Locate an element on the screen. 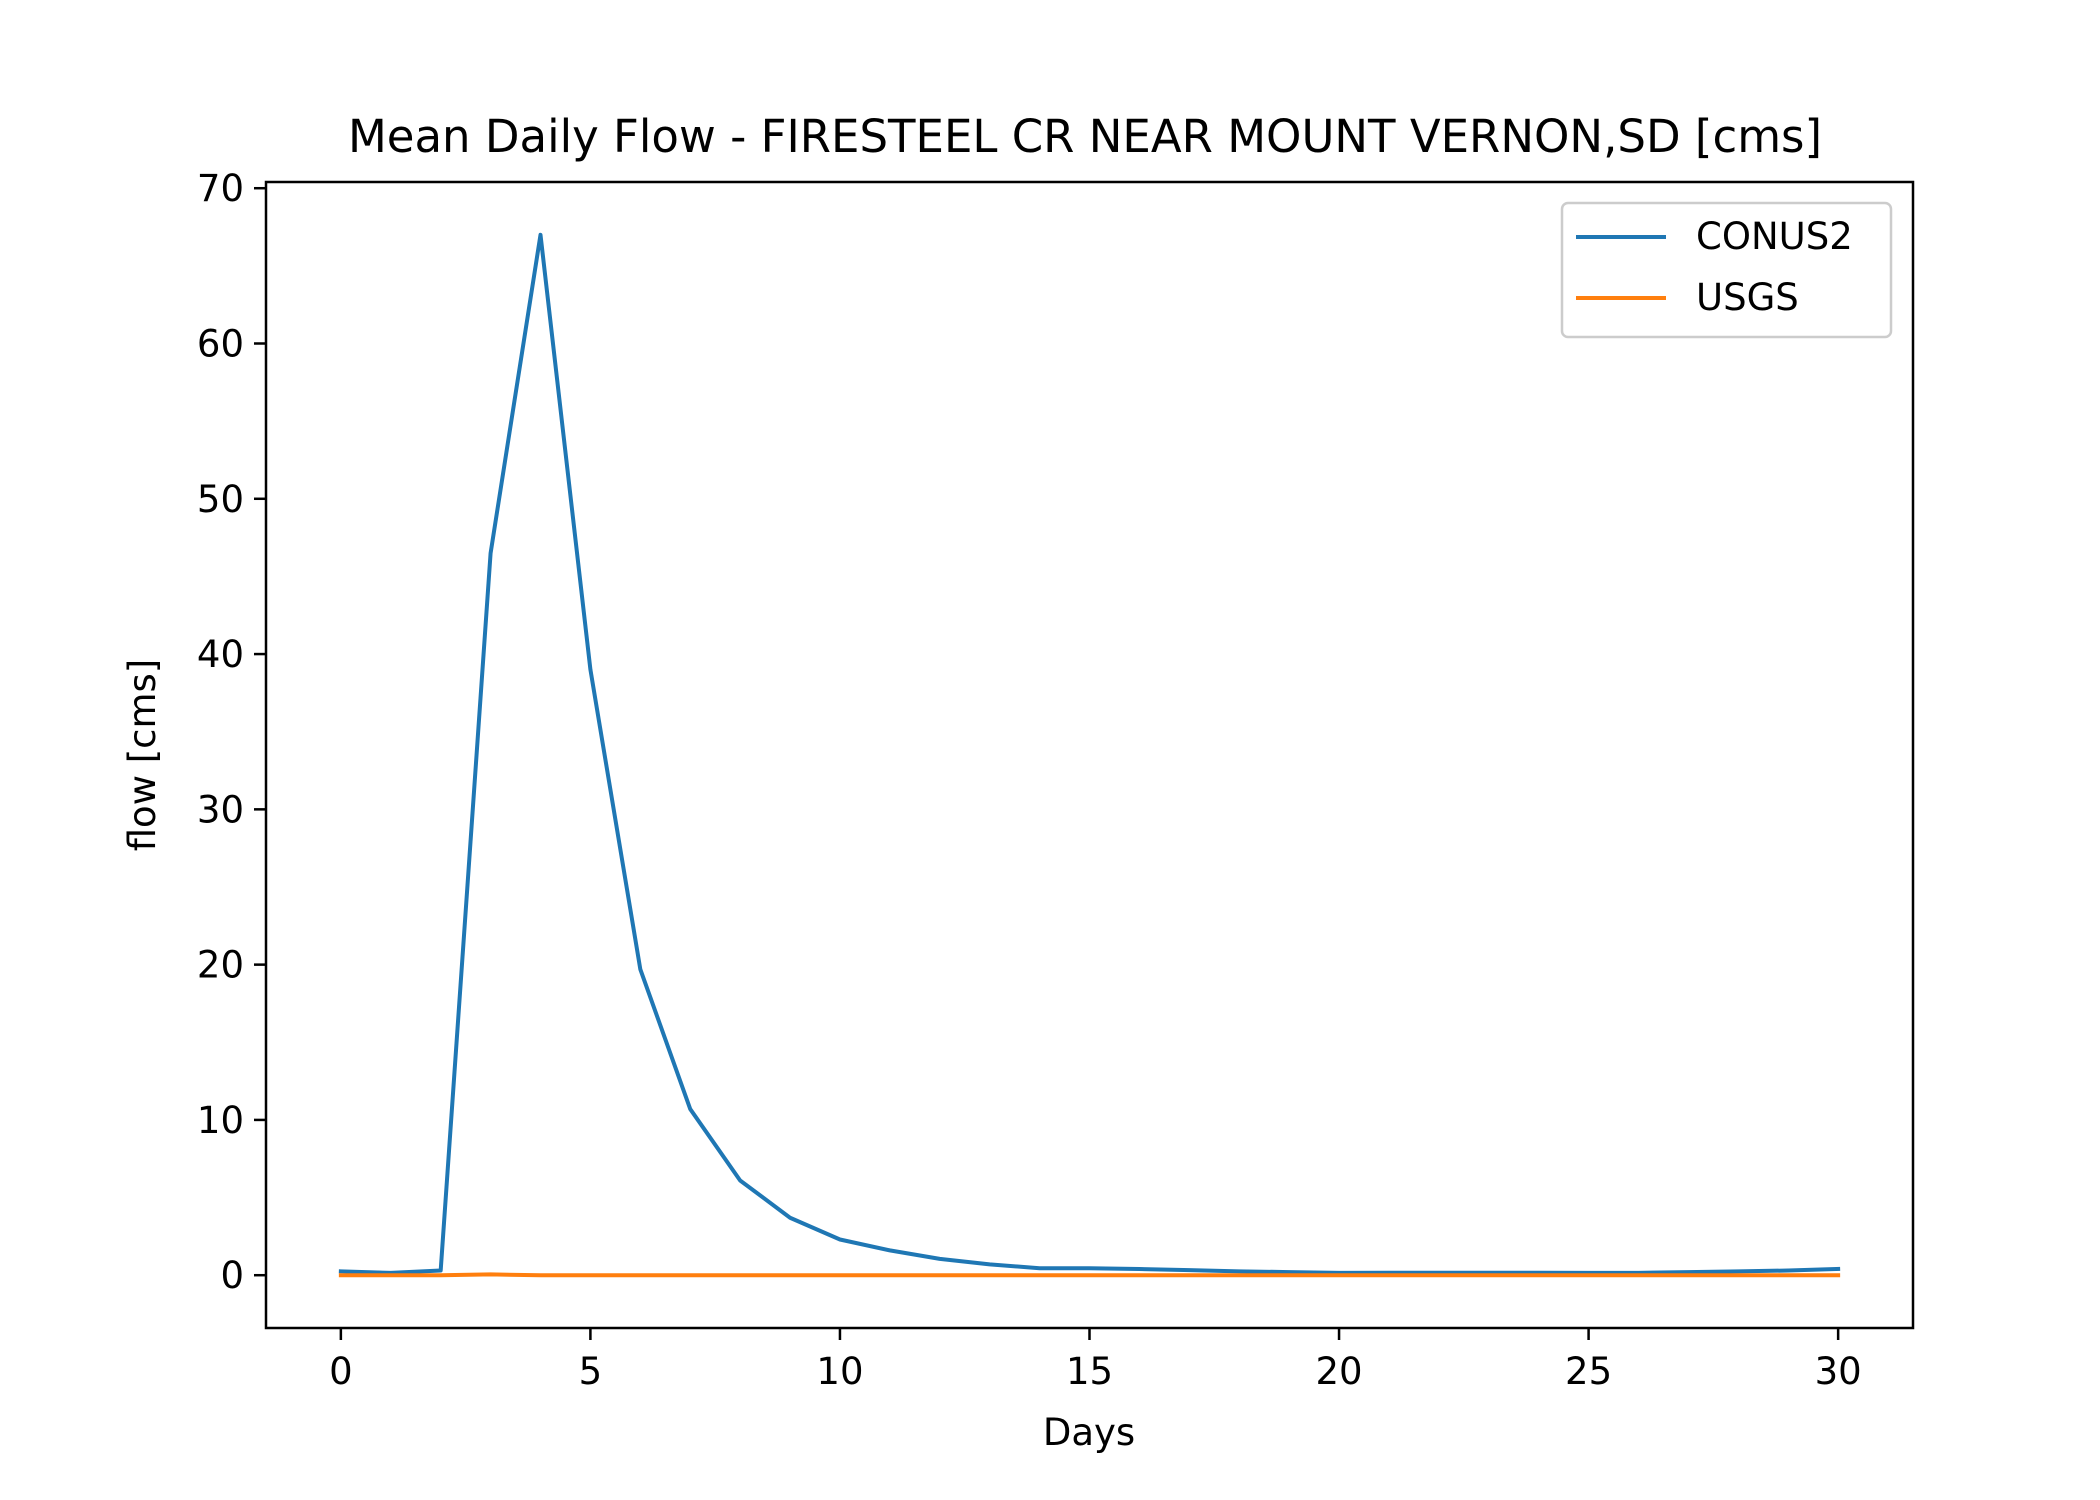 The image size is (2100, 1500). legend-label-usgs: USGS is located at coordinates (1747, 297).